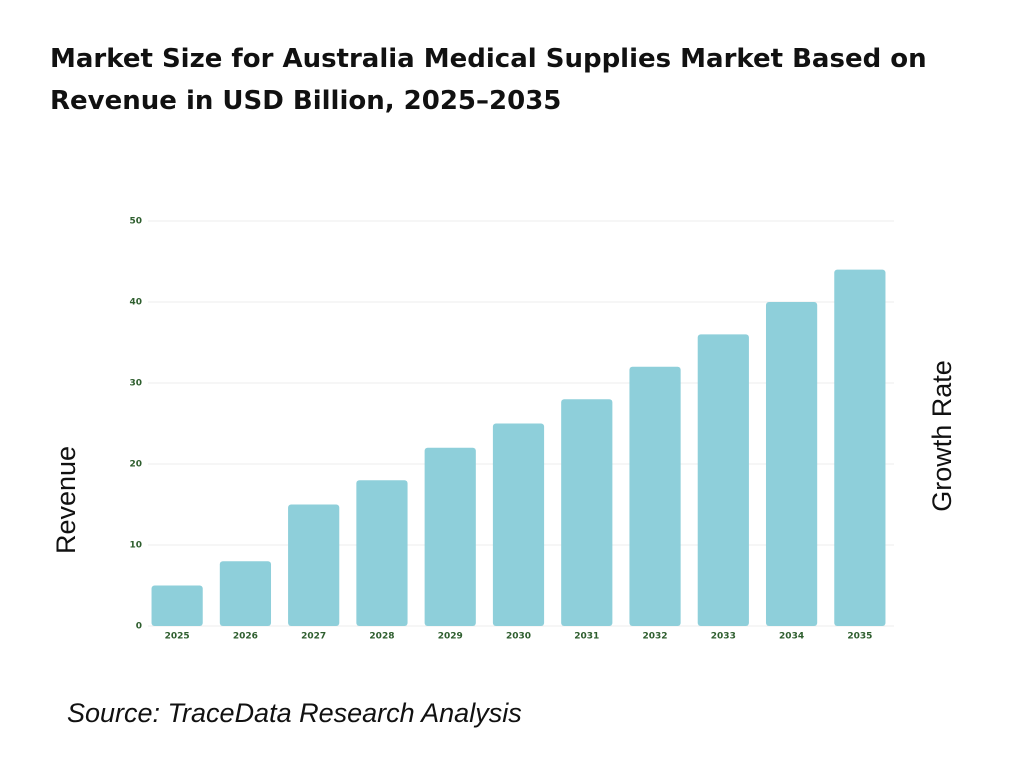  Describe the element at coordinates (655, 637) in the screenshot. I see `x-tick-label: 2032` at that location.